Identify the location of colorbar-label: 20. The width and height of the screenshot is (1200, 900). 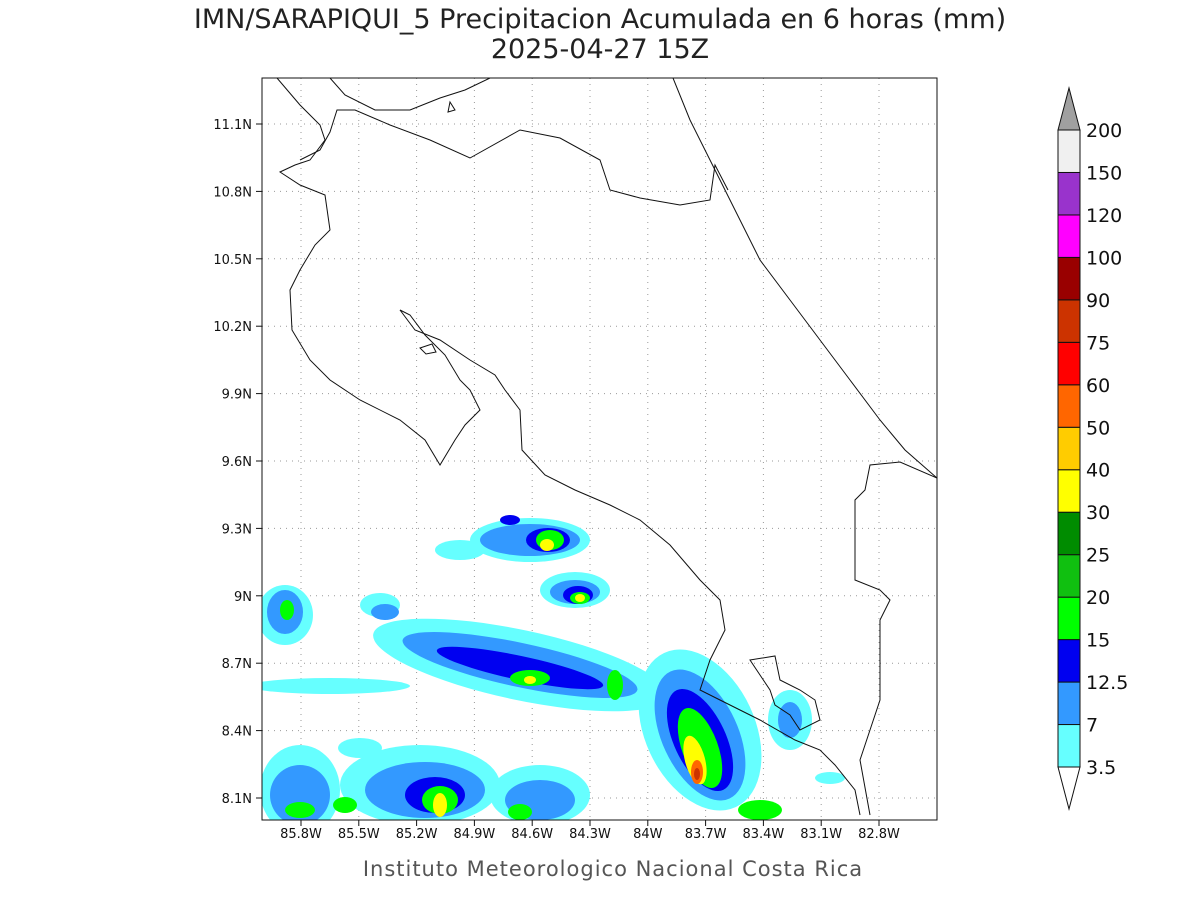
(1098, 598).